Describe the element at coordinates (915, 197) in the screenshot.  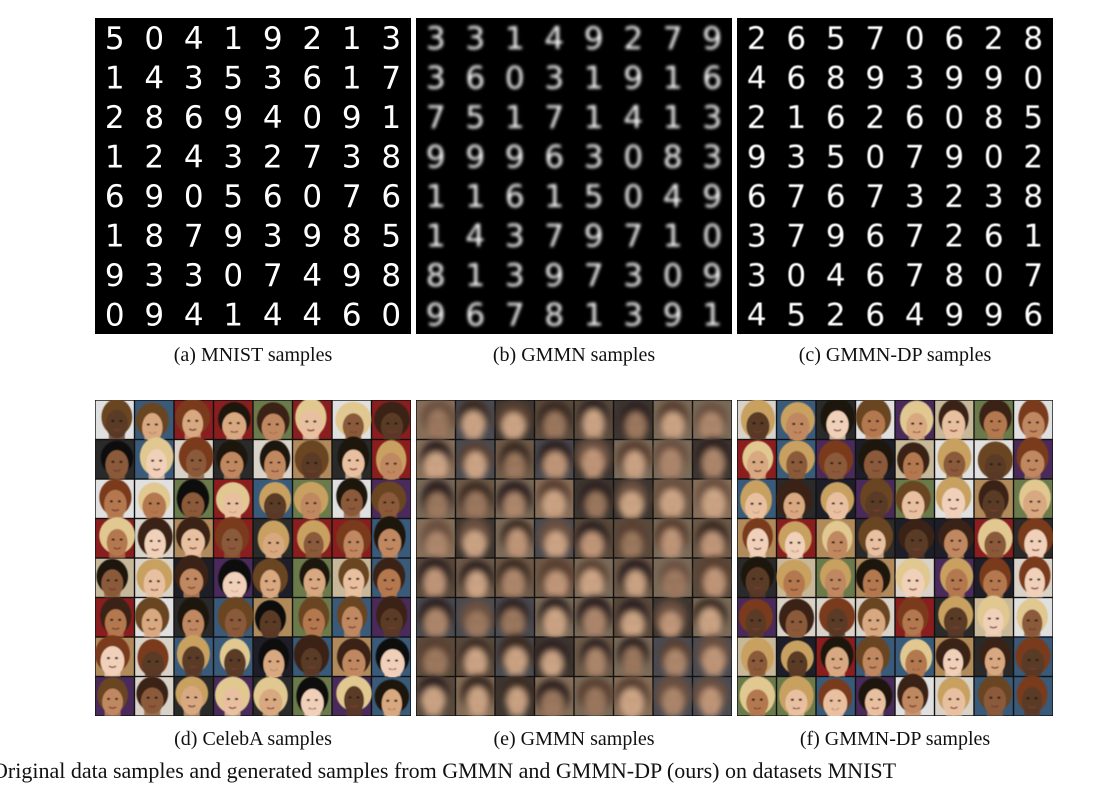
I see `gmmn-dp-digit-digit: 3` at that location.